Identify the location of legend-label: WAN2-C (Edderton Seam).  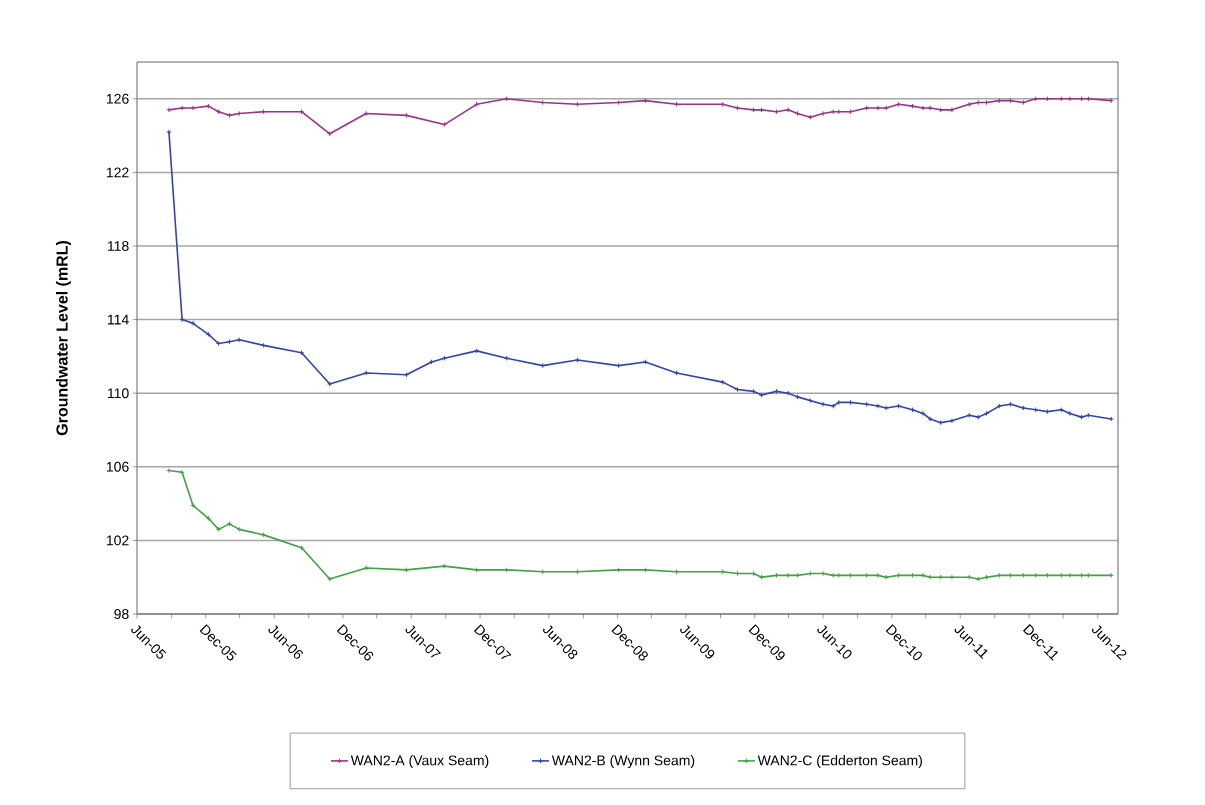
(839, 762).